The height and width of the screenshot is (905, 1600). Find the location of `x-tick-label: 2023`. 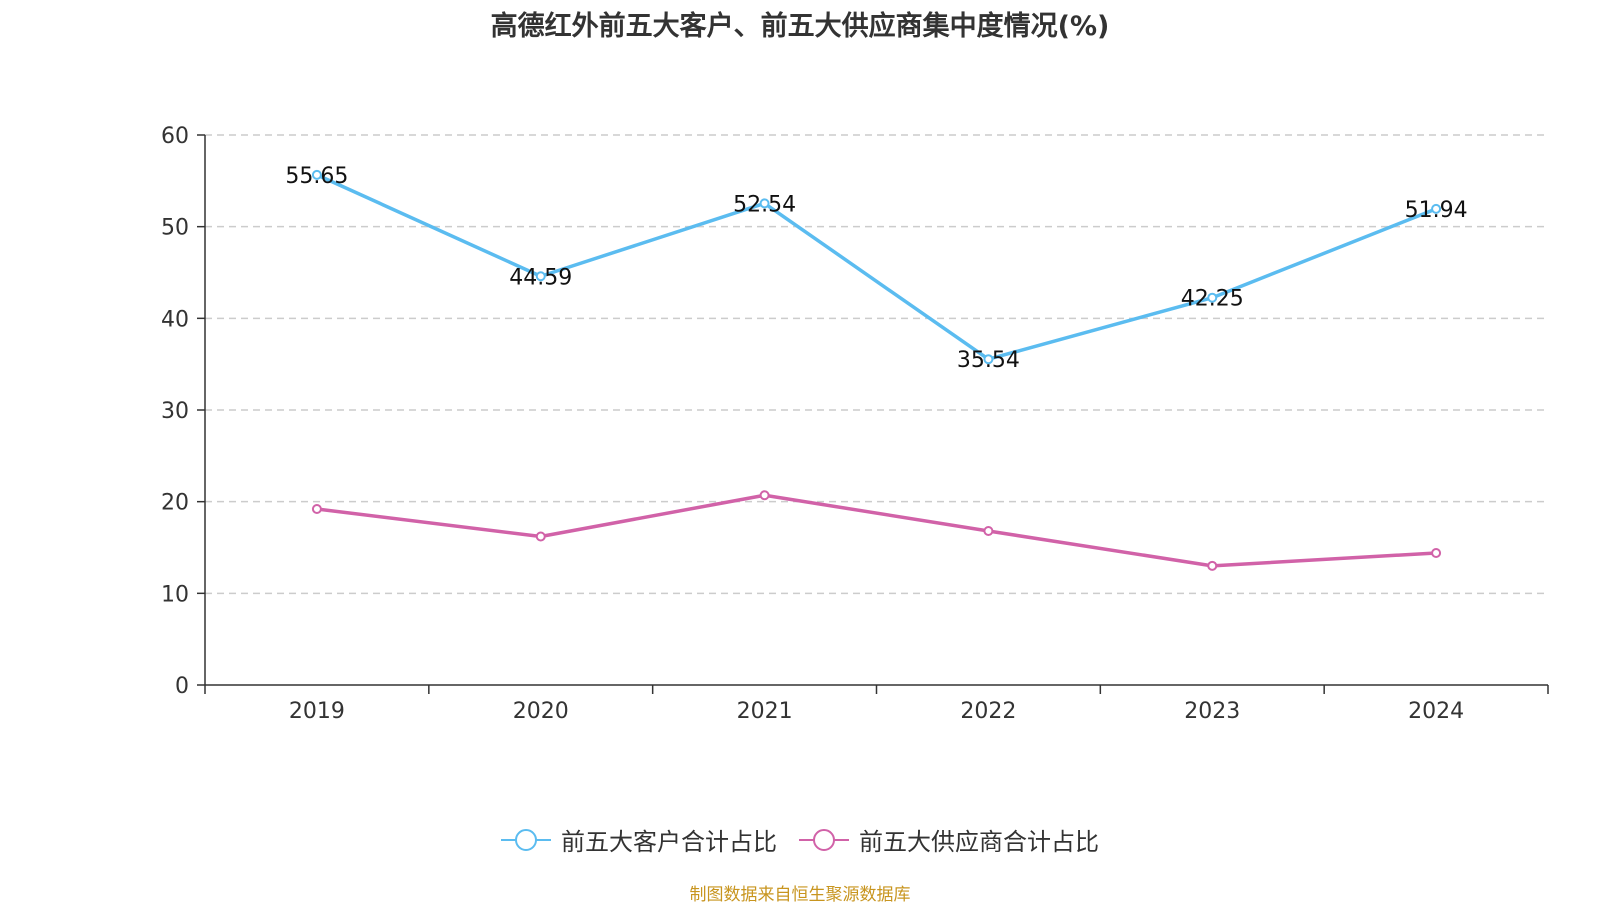

x-tick-label: 2023 is located at coordinates (1212, 711).